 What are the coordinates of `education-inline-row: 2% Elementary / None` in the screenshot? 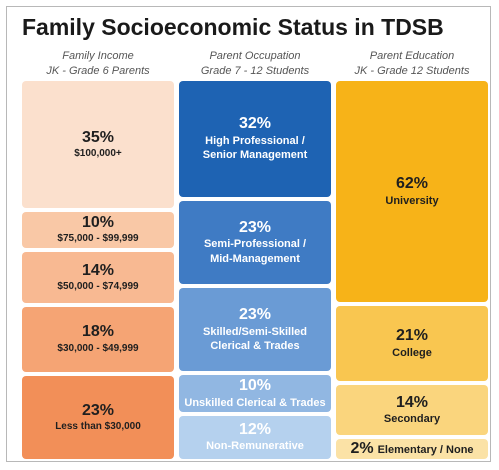 It's located at (411, 449).